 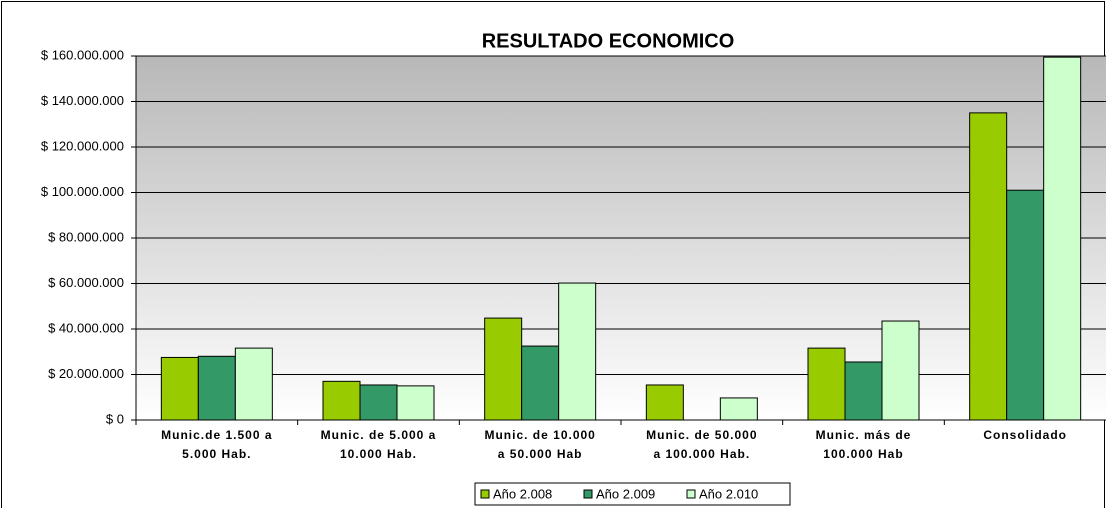 I want to click on y-tick-label: $ 40.000.000, so click(x=86, y=327).